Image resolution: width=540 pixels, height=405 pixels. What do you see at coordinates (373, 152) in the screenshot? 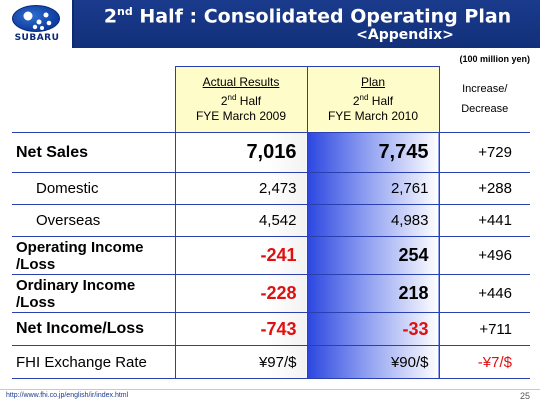
I see `plan-value: 7,745` at bounding box center [373, 152].